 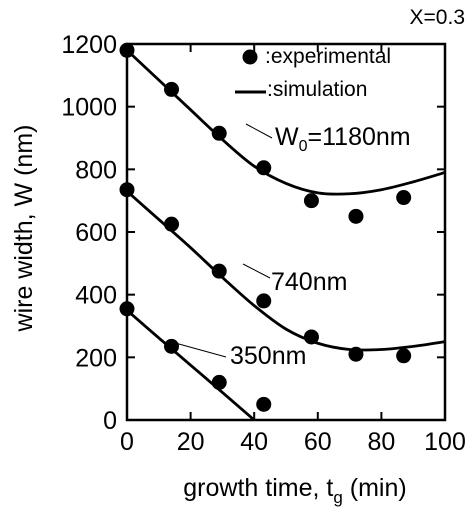 I want to click on y-axis-label: wire width, W (nm), so click(x=24, y=229).